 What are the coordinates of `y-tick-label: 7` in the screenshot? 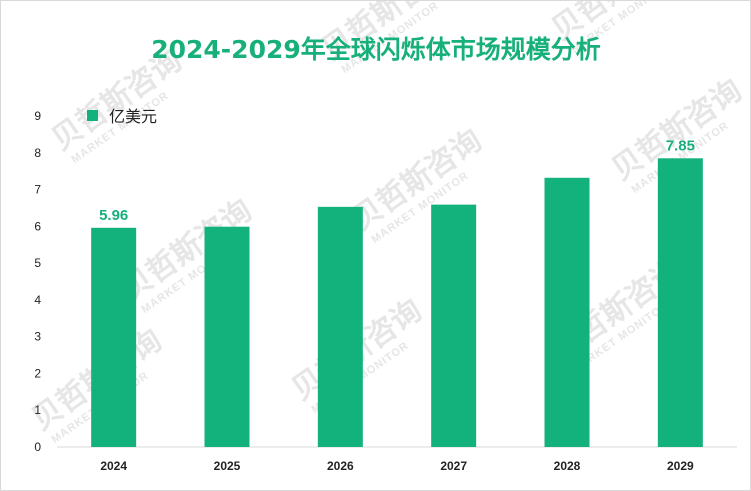 It's located at (37, 190).